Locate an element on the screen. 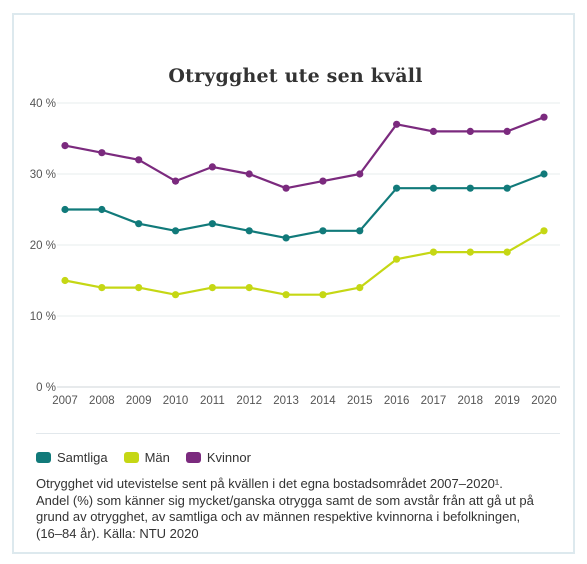 This screenshot has height=564, width=587. x-tick-label: 2011 is located at coordinates (212, 401).